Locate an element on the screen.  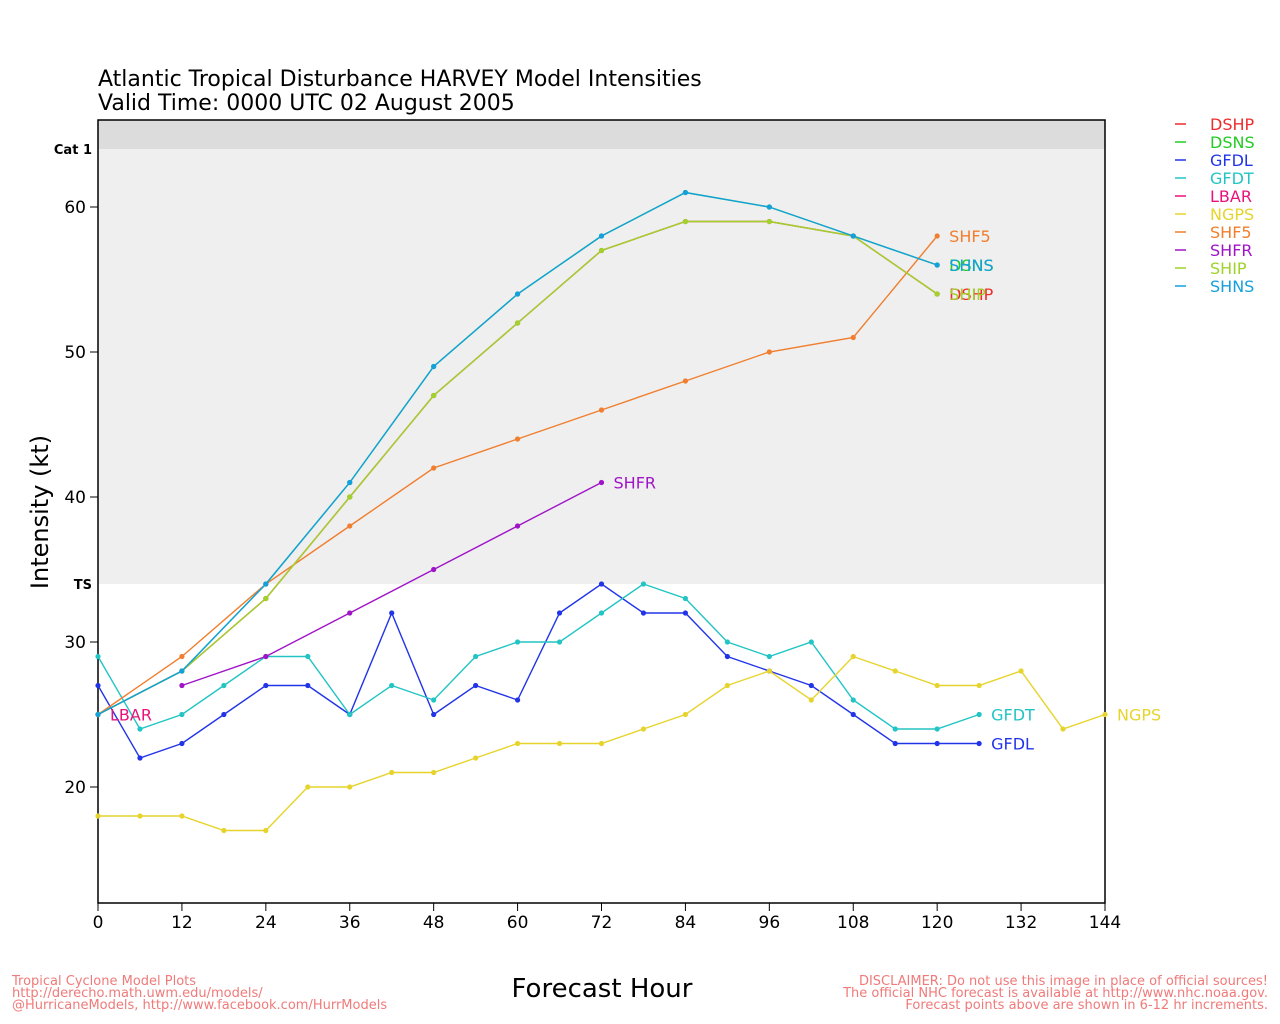
end-label-gfdl: GFDL is located at coordinates (1012, 744).